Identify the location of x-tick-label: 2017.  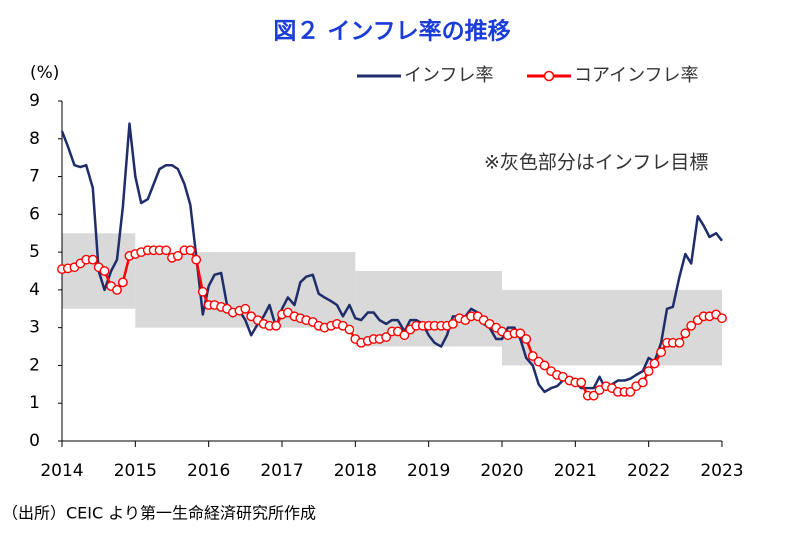
(281, 471).